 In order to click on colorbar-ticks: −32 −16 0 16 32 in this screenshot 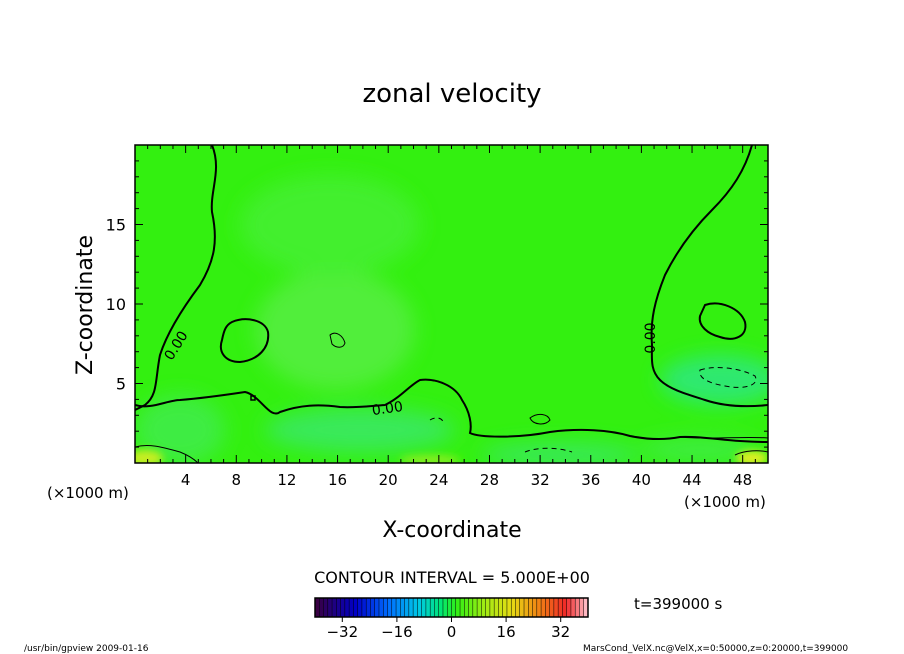, I will do `click(448, 629)`.